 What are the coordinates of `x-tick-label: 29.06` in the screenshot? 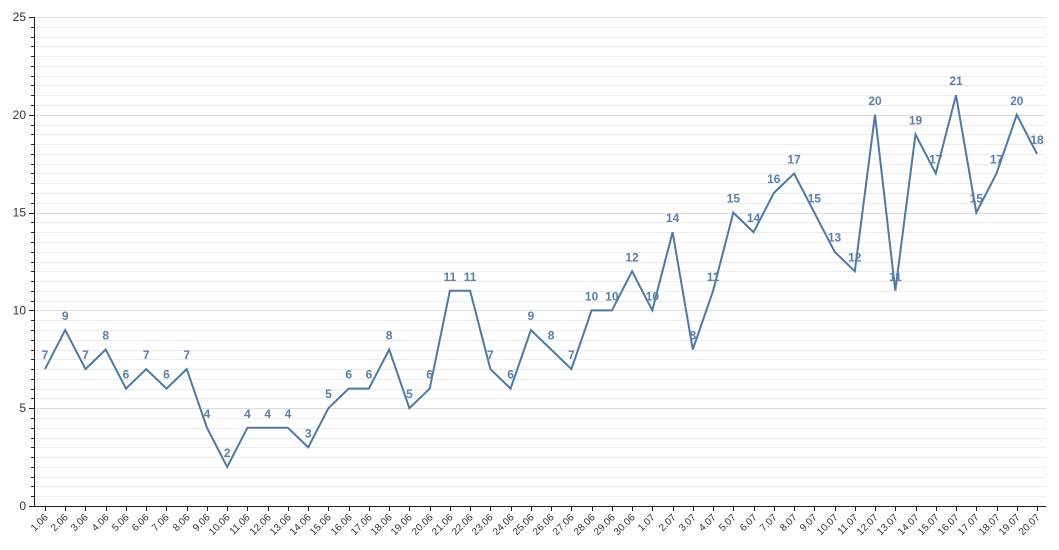 It's located at (605, 525).